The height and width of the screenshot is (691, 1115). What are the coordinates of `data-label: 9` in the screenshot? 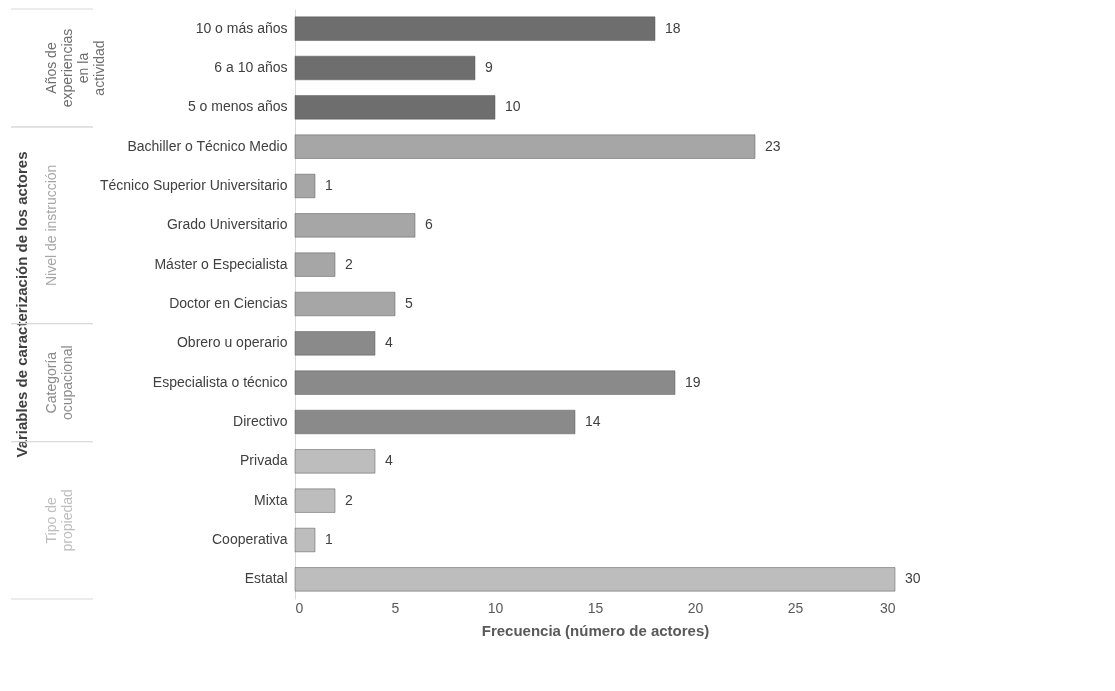 It's located at (489, 67).